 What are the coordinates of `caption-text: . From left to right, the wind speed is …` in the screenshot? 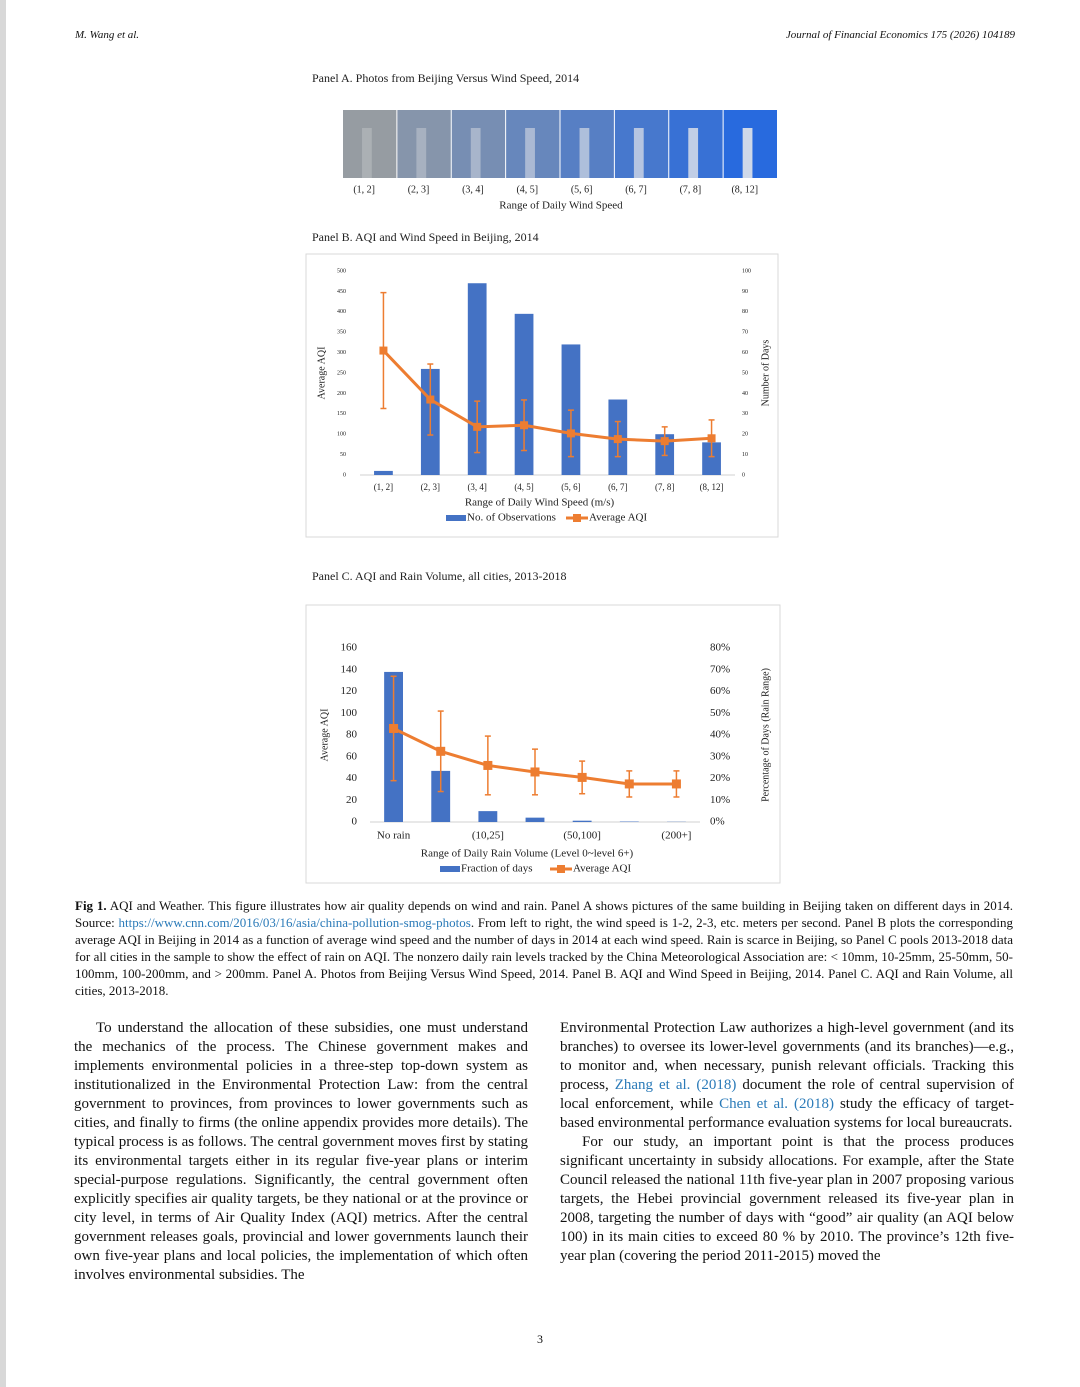 It's located at (544, 956).